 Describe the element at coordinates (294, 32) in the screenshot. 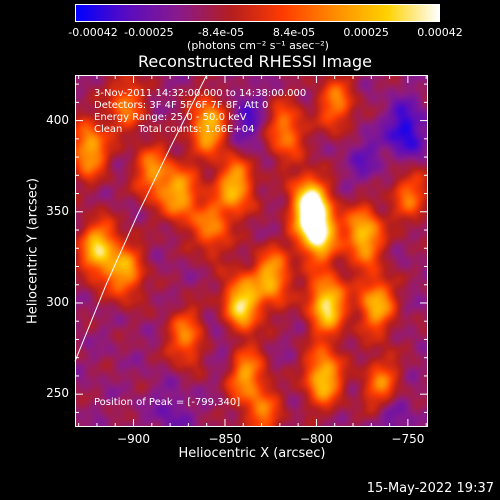

I see `colorbar-tick-label: 8.4e-05` at that location.